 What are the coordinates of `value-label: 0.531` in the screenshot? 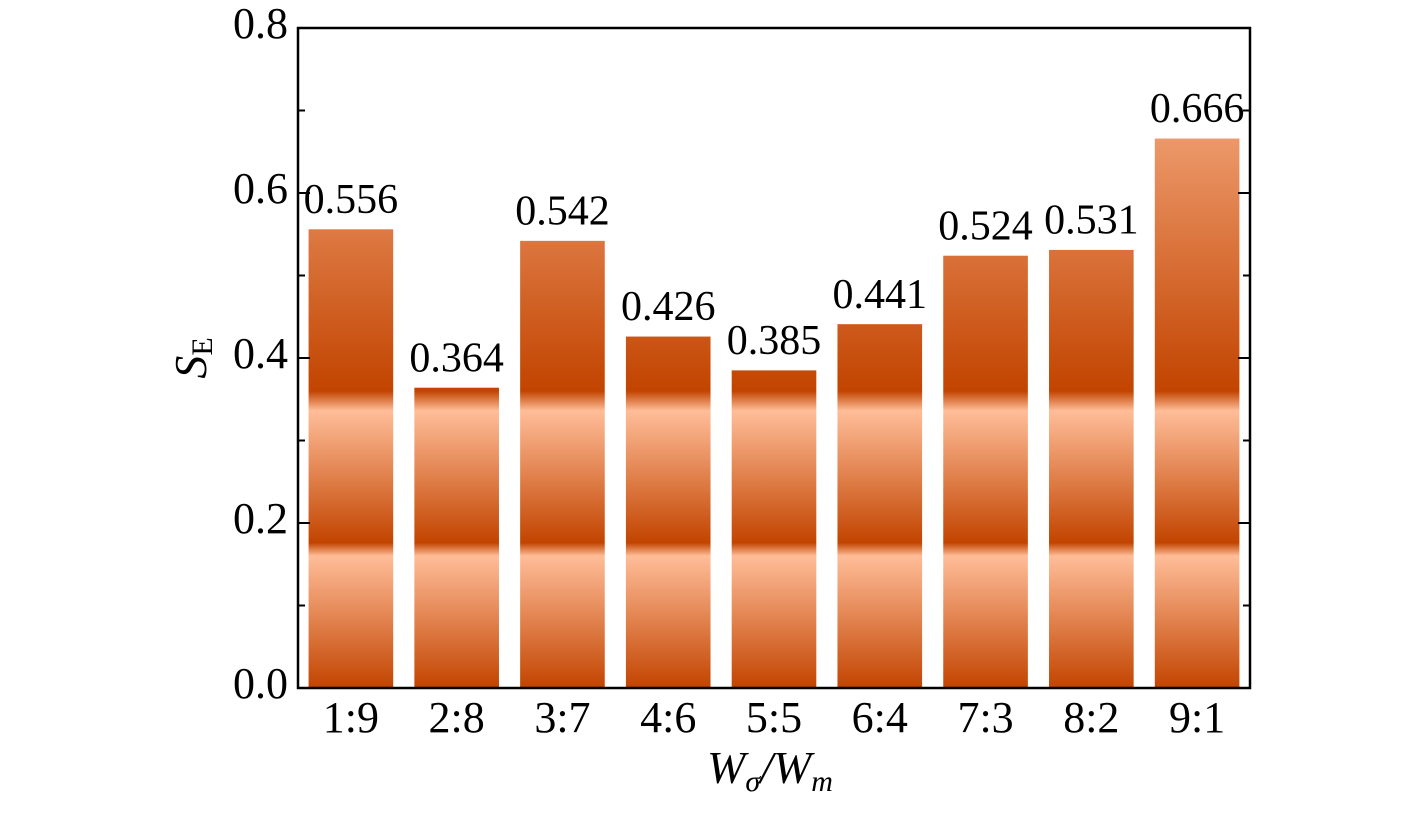 It's located at (1091, 221).